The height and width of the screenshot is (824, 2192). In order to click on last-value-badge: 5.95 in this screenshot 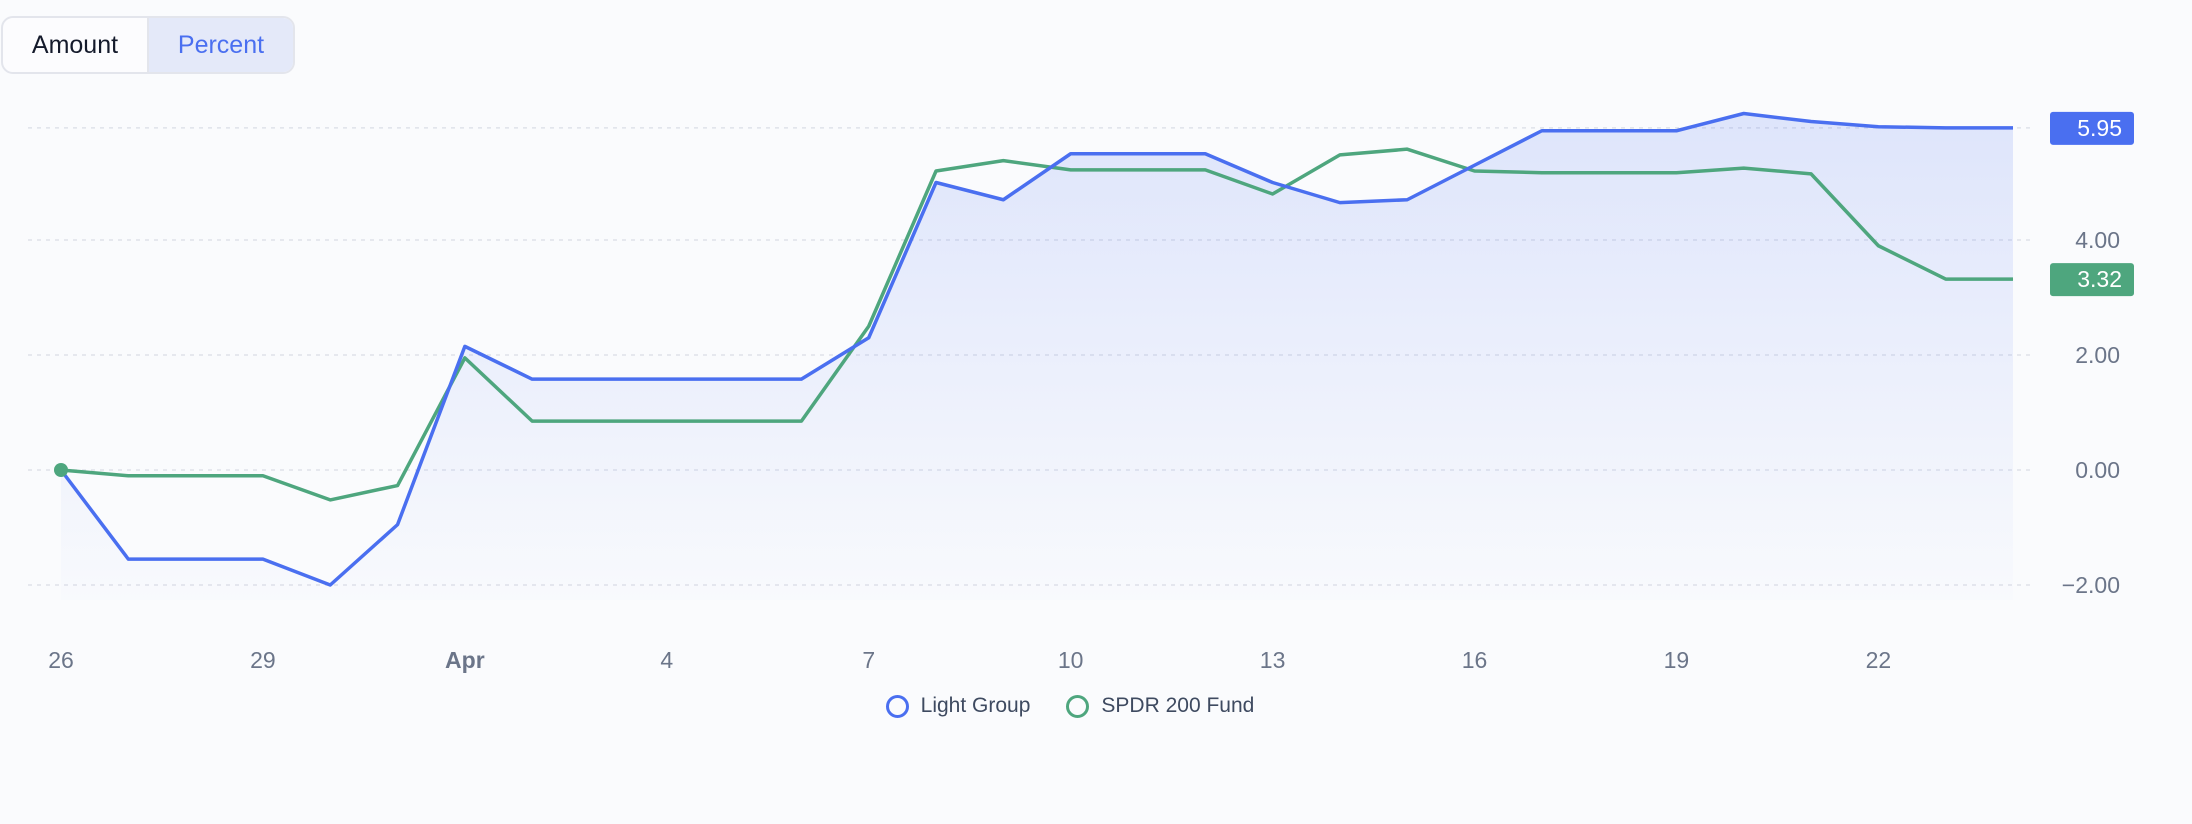, I will do `click(2092, 128)`.